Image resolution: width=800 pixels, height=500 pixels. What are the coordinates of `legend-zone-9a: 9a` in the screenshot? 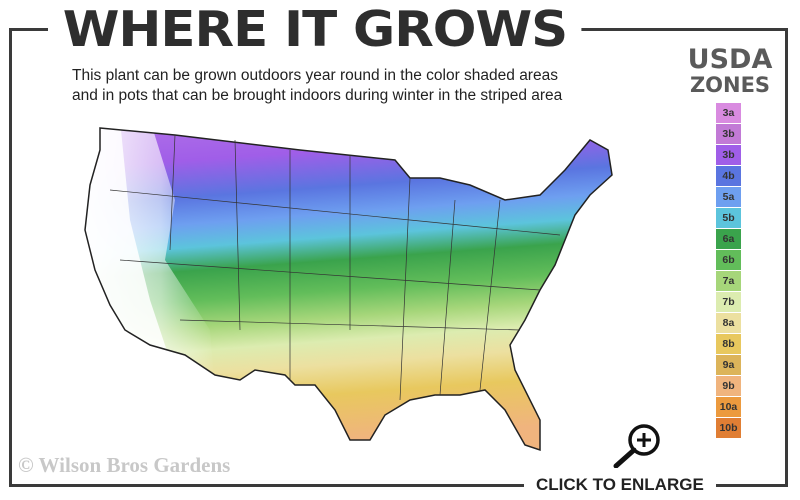 It's located at (728, 365).